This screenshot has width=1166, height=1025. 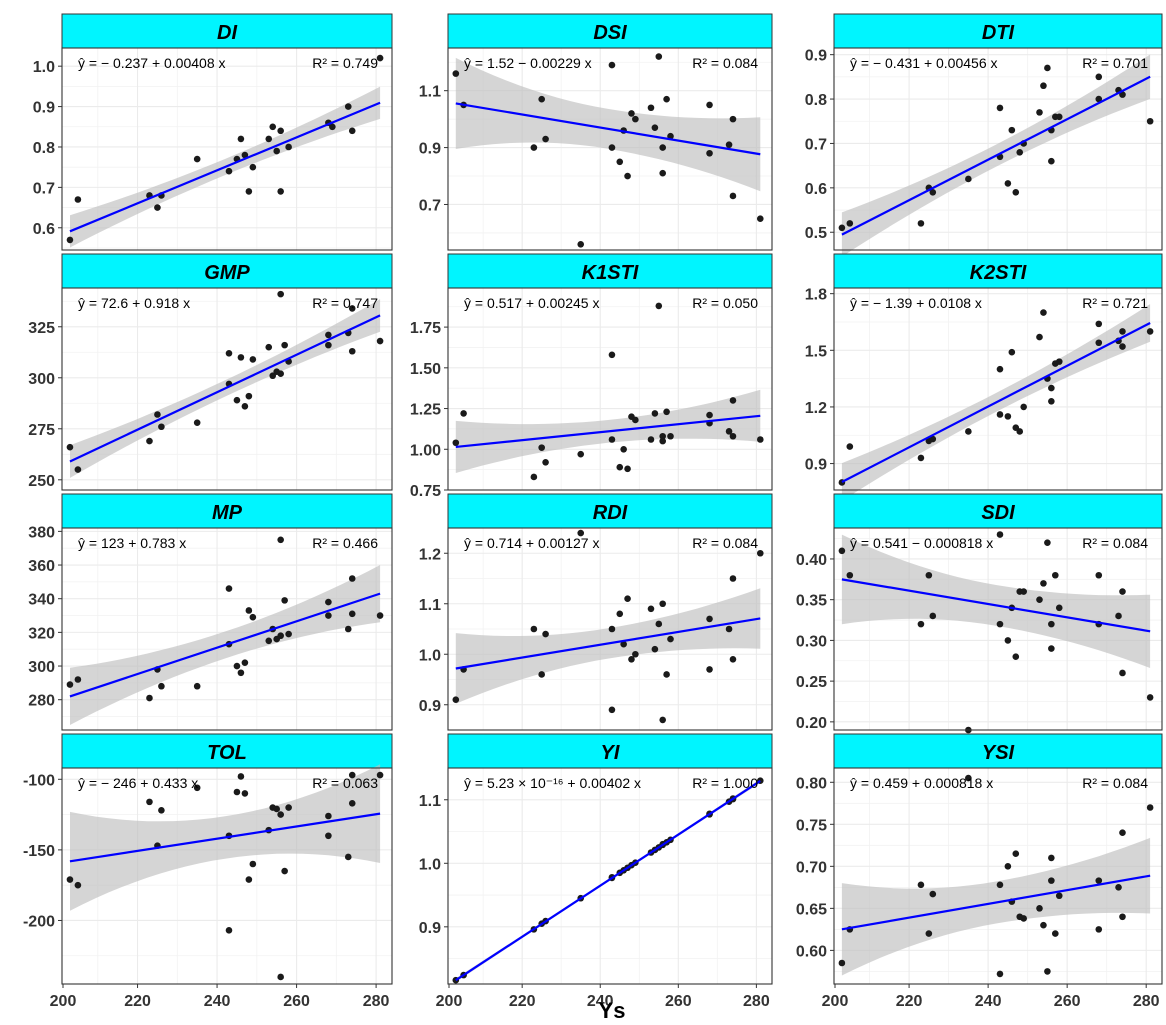 What do you see at coordinates (430, 864) in the screenshot?
I see `y-tick-label-yi: 1.0` at bounding box center [430, 864].